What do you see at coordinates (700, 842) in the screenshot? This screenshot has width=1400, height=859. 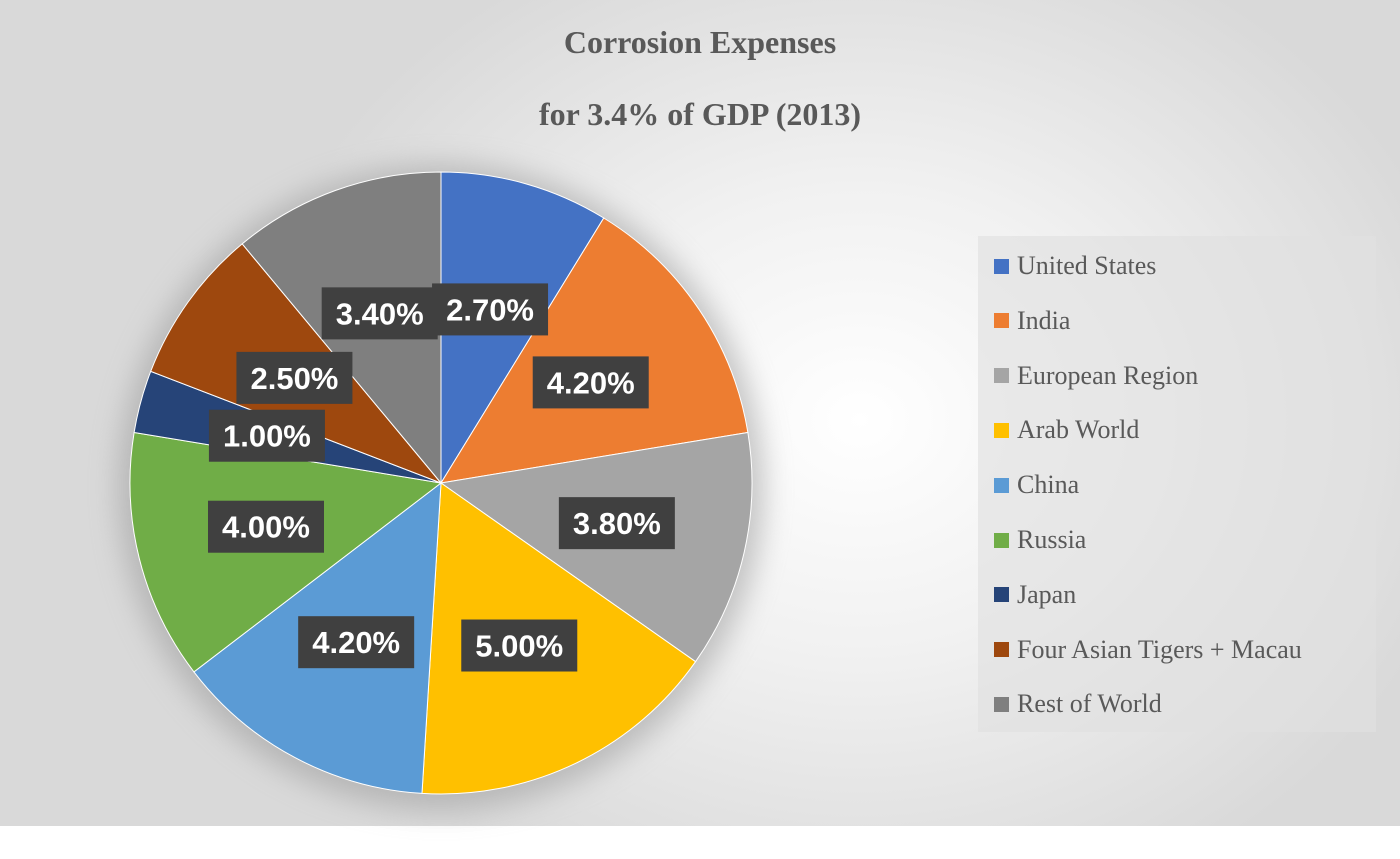 I see `bottom-band` at bounding box center [700, 842].